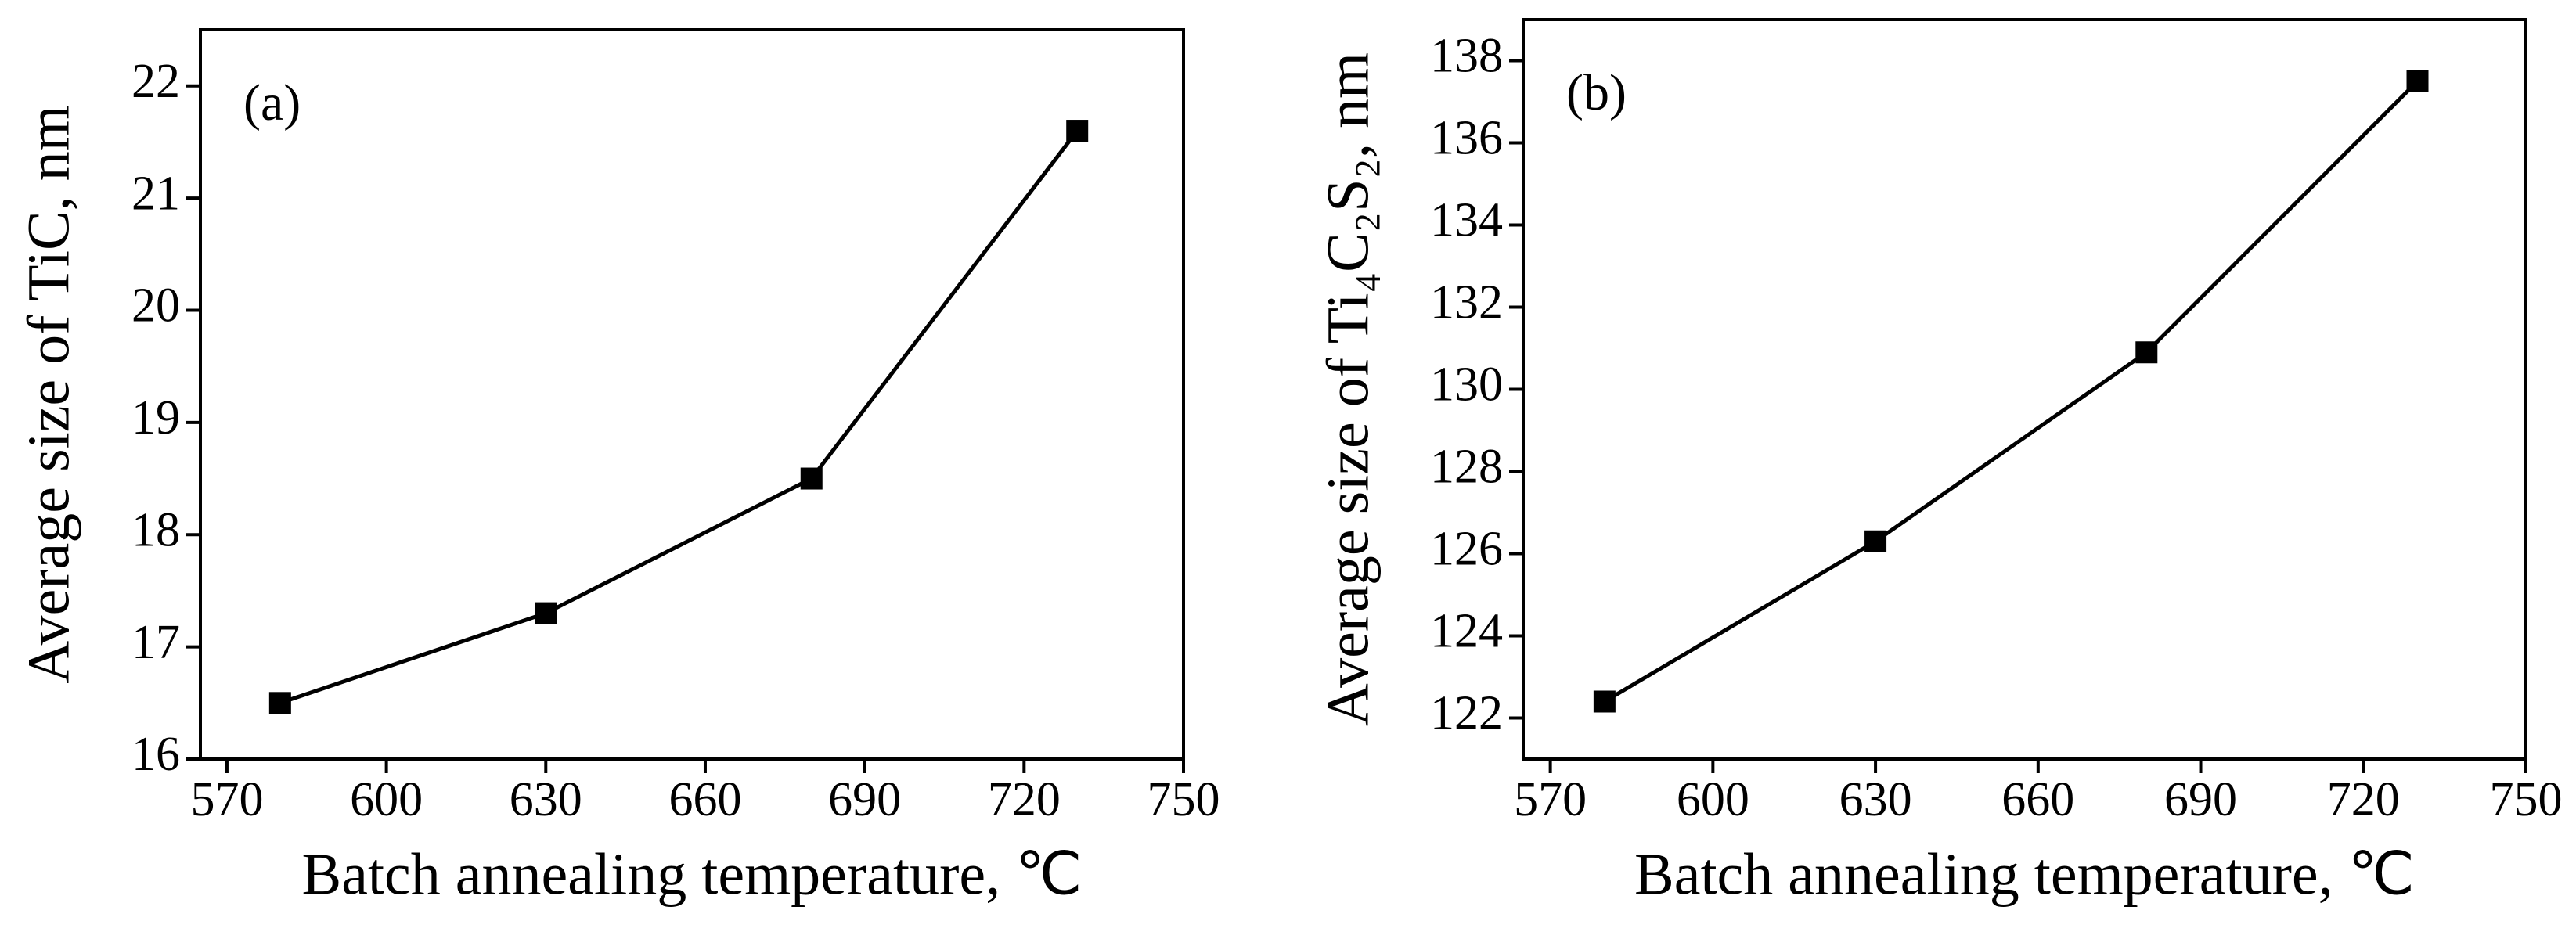  Describe the element at coordinates (1466, 138) in the screenshot. I see `y-tick-label: 136` at that location.